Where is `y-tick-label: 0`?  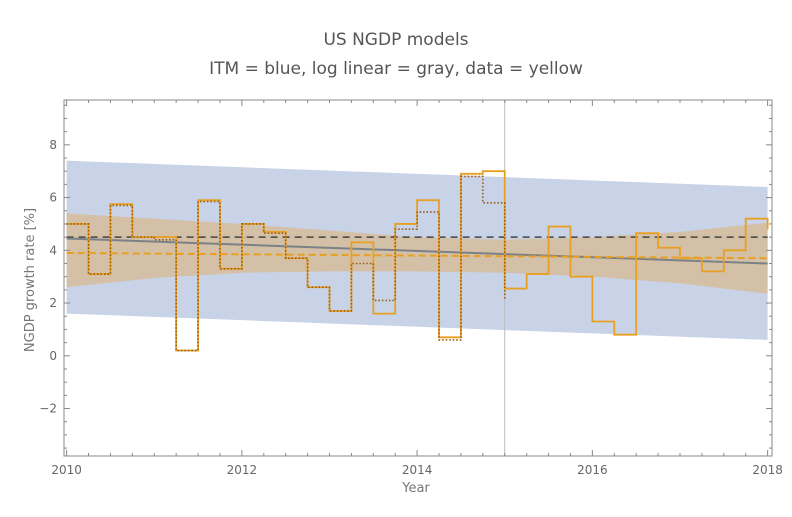
y-tick-label: 0 is located at coordinates (53, 356).